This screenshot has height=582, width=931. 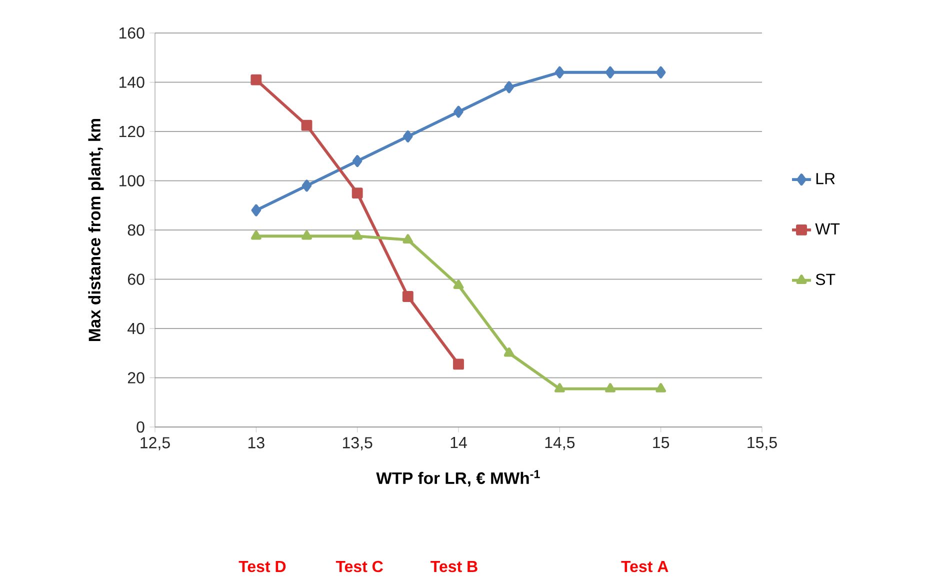 I want to click on x-tick-label: 15,5, so click(x=762, y=443).